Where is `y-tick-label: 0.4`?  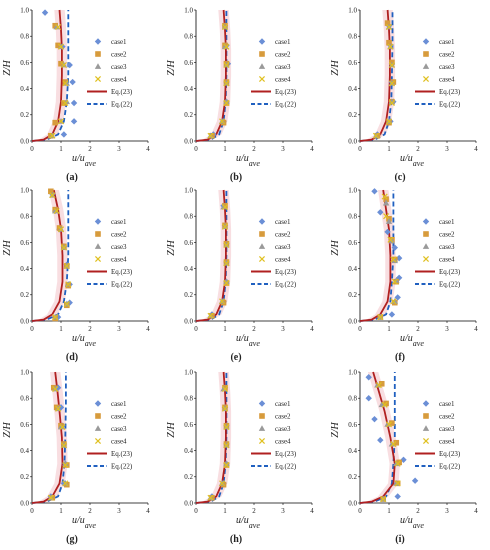
y-tick-label: 0.4 is located at coordinates (24, 451).